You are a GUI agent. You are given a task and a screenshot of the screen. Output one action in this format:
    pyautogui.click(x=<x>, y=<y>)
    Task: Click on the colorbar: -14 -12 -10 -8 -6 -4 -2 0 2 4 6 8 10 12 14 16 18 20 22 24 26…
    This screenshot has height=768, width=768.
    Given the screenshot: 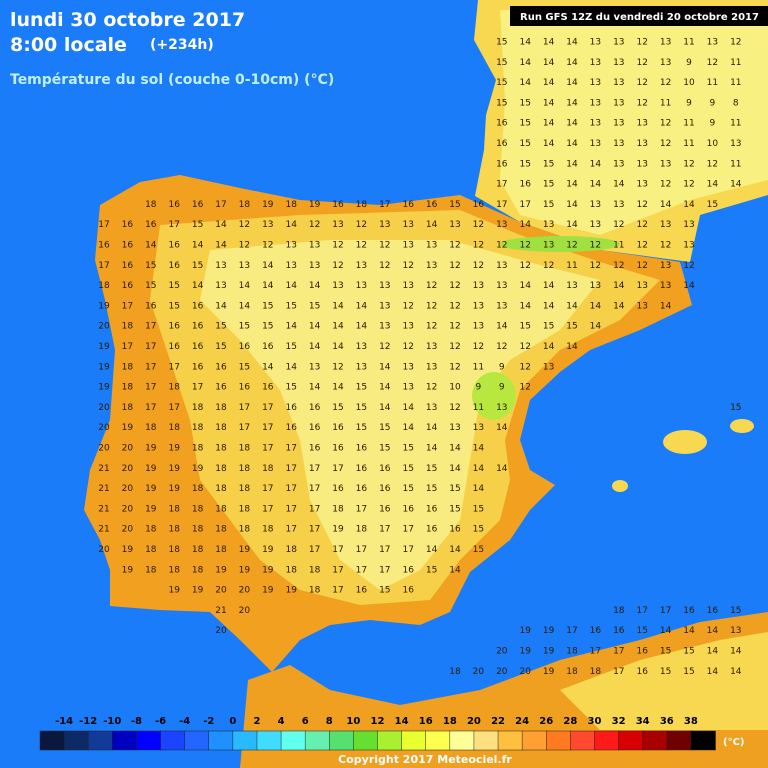 What is the action you would take?
    pyautogui.click(x=377, y=733)
    